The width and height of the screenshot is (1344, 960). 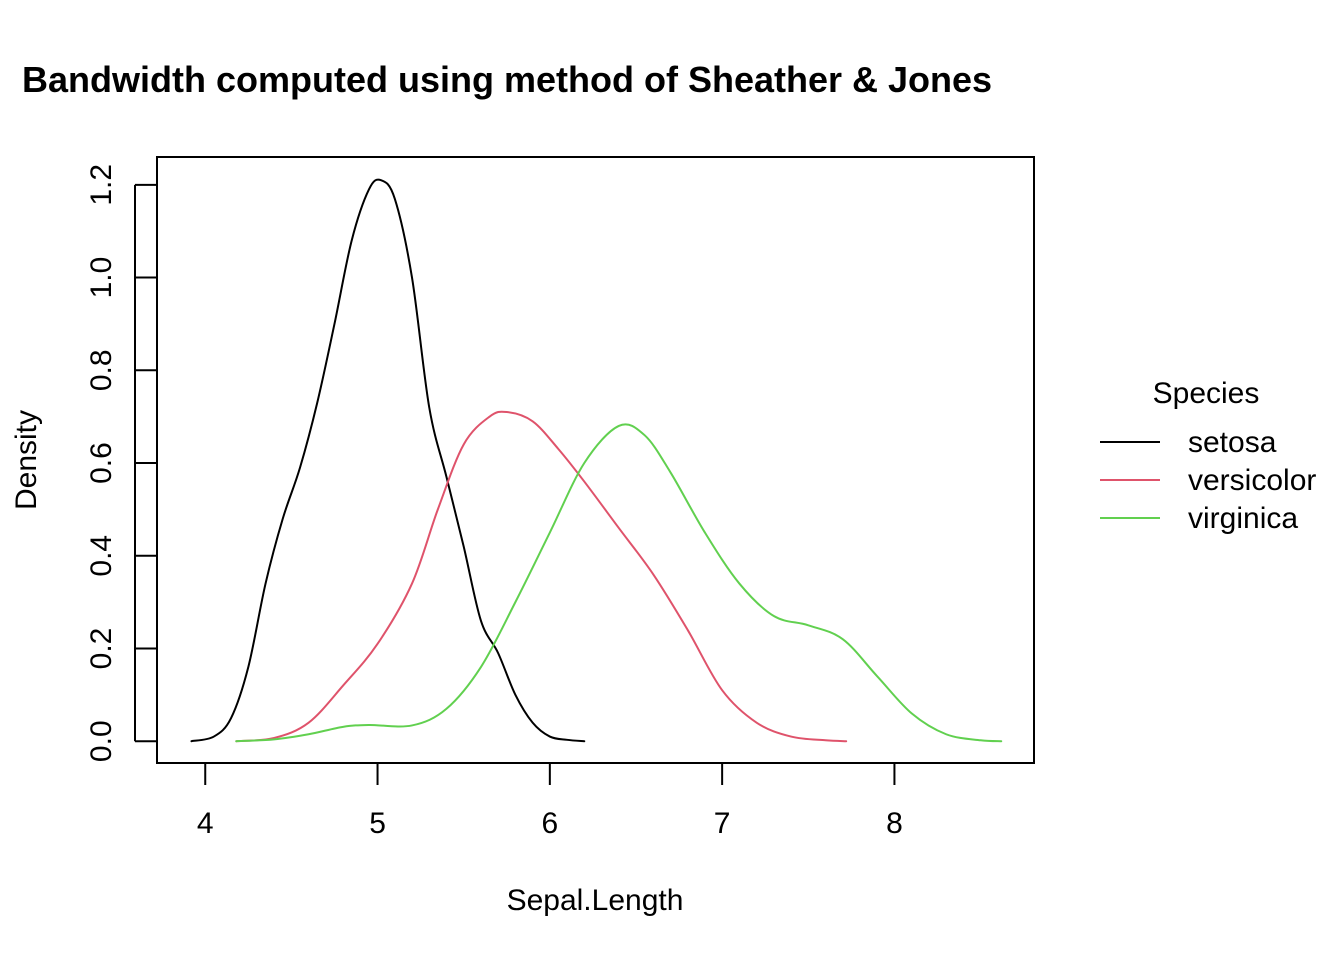 What do you see at coordinates (121, 463) in the screenshot?
I see `y-axis: 0.0 0.2 0.4 0.6 0.8 1.0 1.2` at bounding box center [121, 463].